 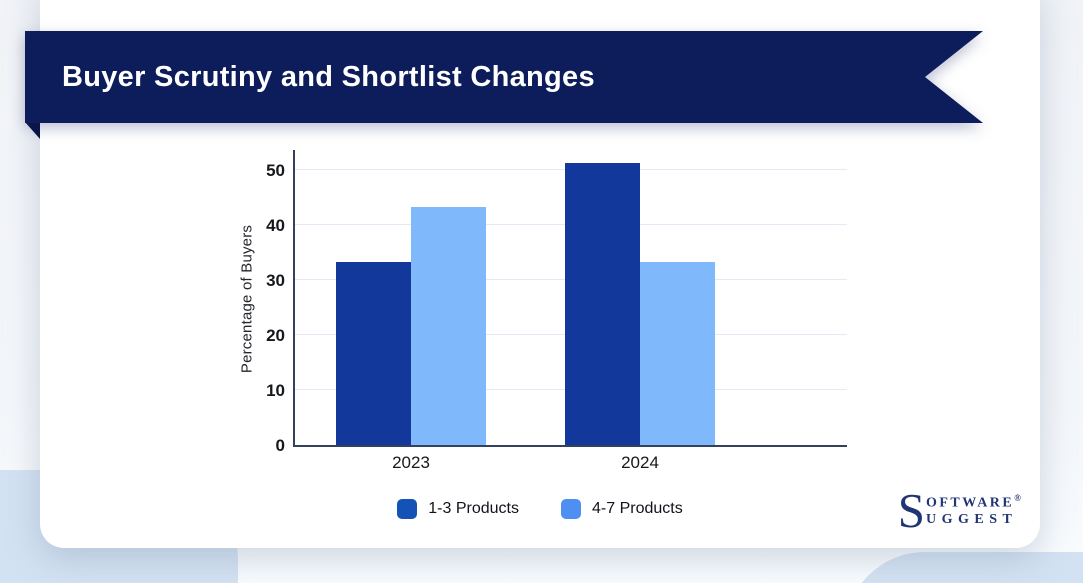 I want to click on logo-line-software: OFTWARE®, so click(x=973, y=501).